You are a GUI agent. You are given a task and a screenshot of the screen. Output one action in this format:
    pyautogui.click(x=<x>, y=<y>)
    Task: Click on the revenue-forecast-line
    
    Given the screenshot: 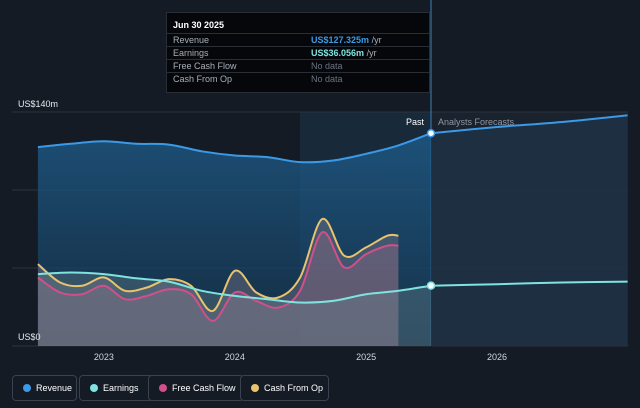 What is the action you would take?
    pyautogui.click(x=529, y=124)
    